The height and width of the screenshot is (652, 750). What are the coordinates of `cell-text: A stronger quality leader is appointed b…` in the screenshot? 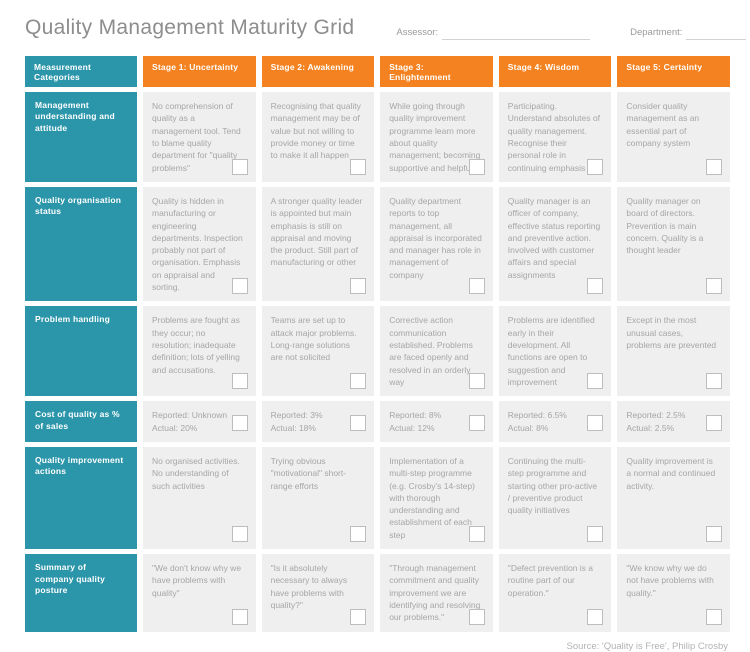 It's located at (316, 231).